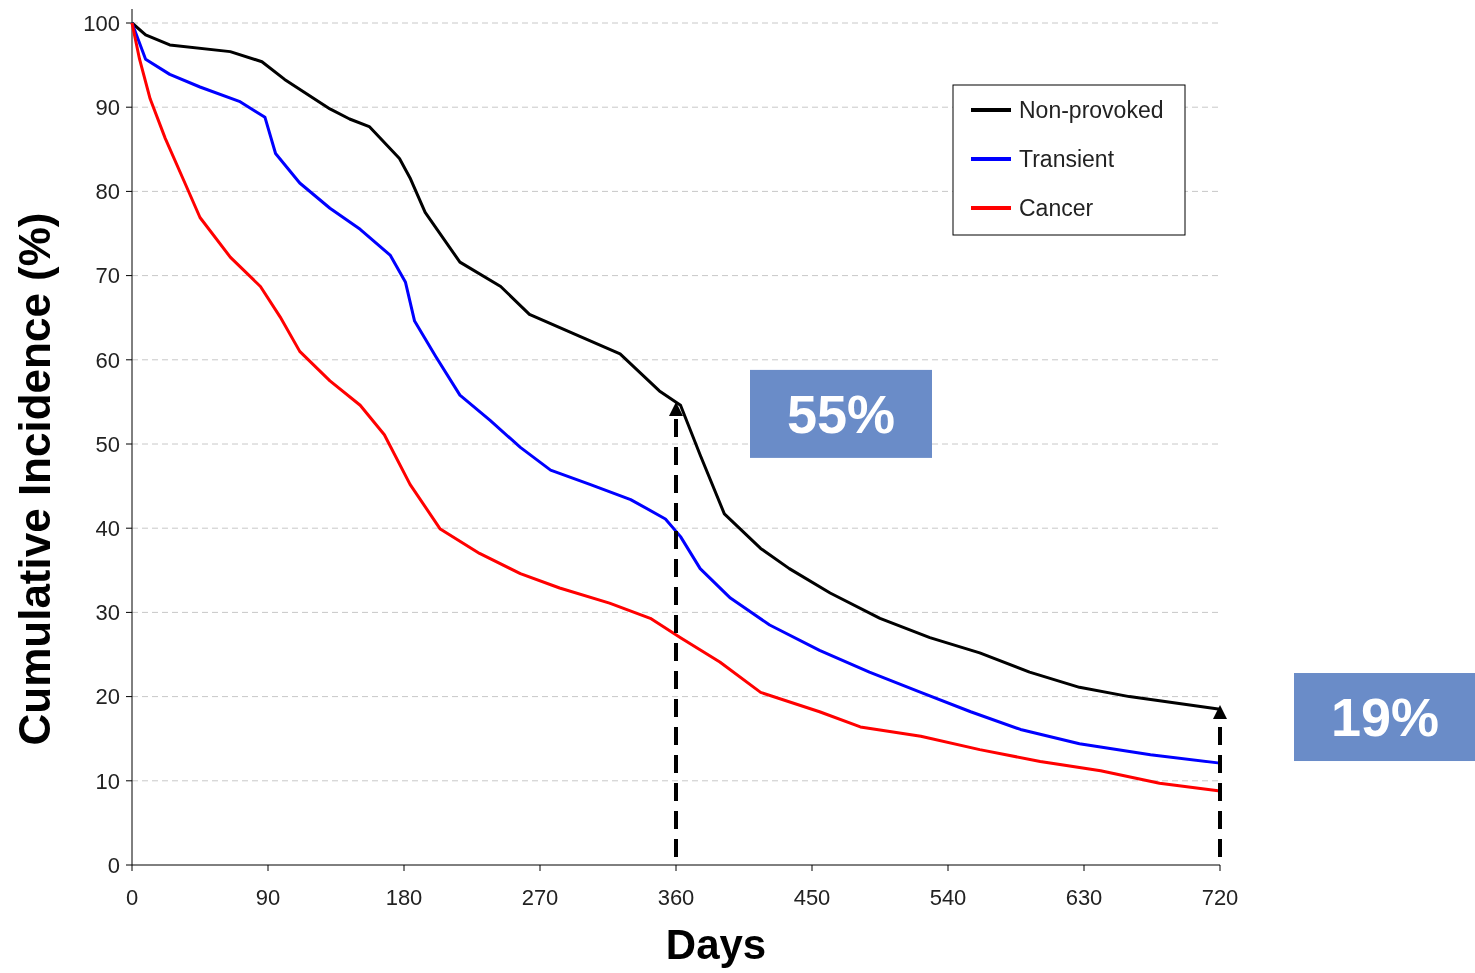  I want to click on y-tick-label: 100, so click(101, 23).